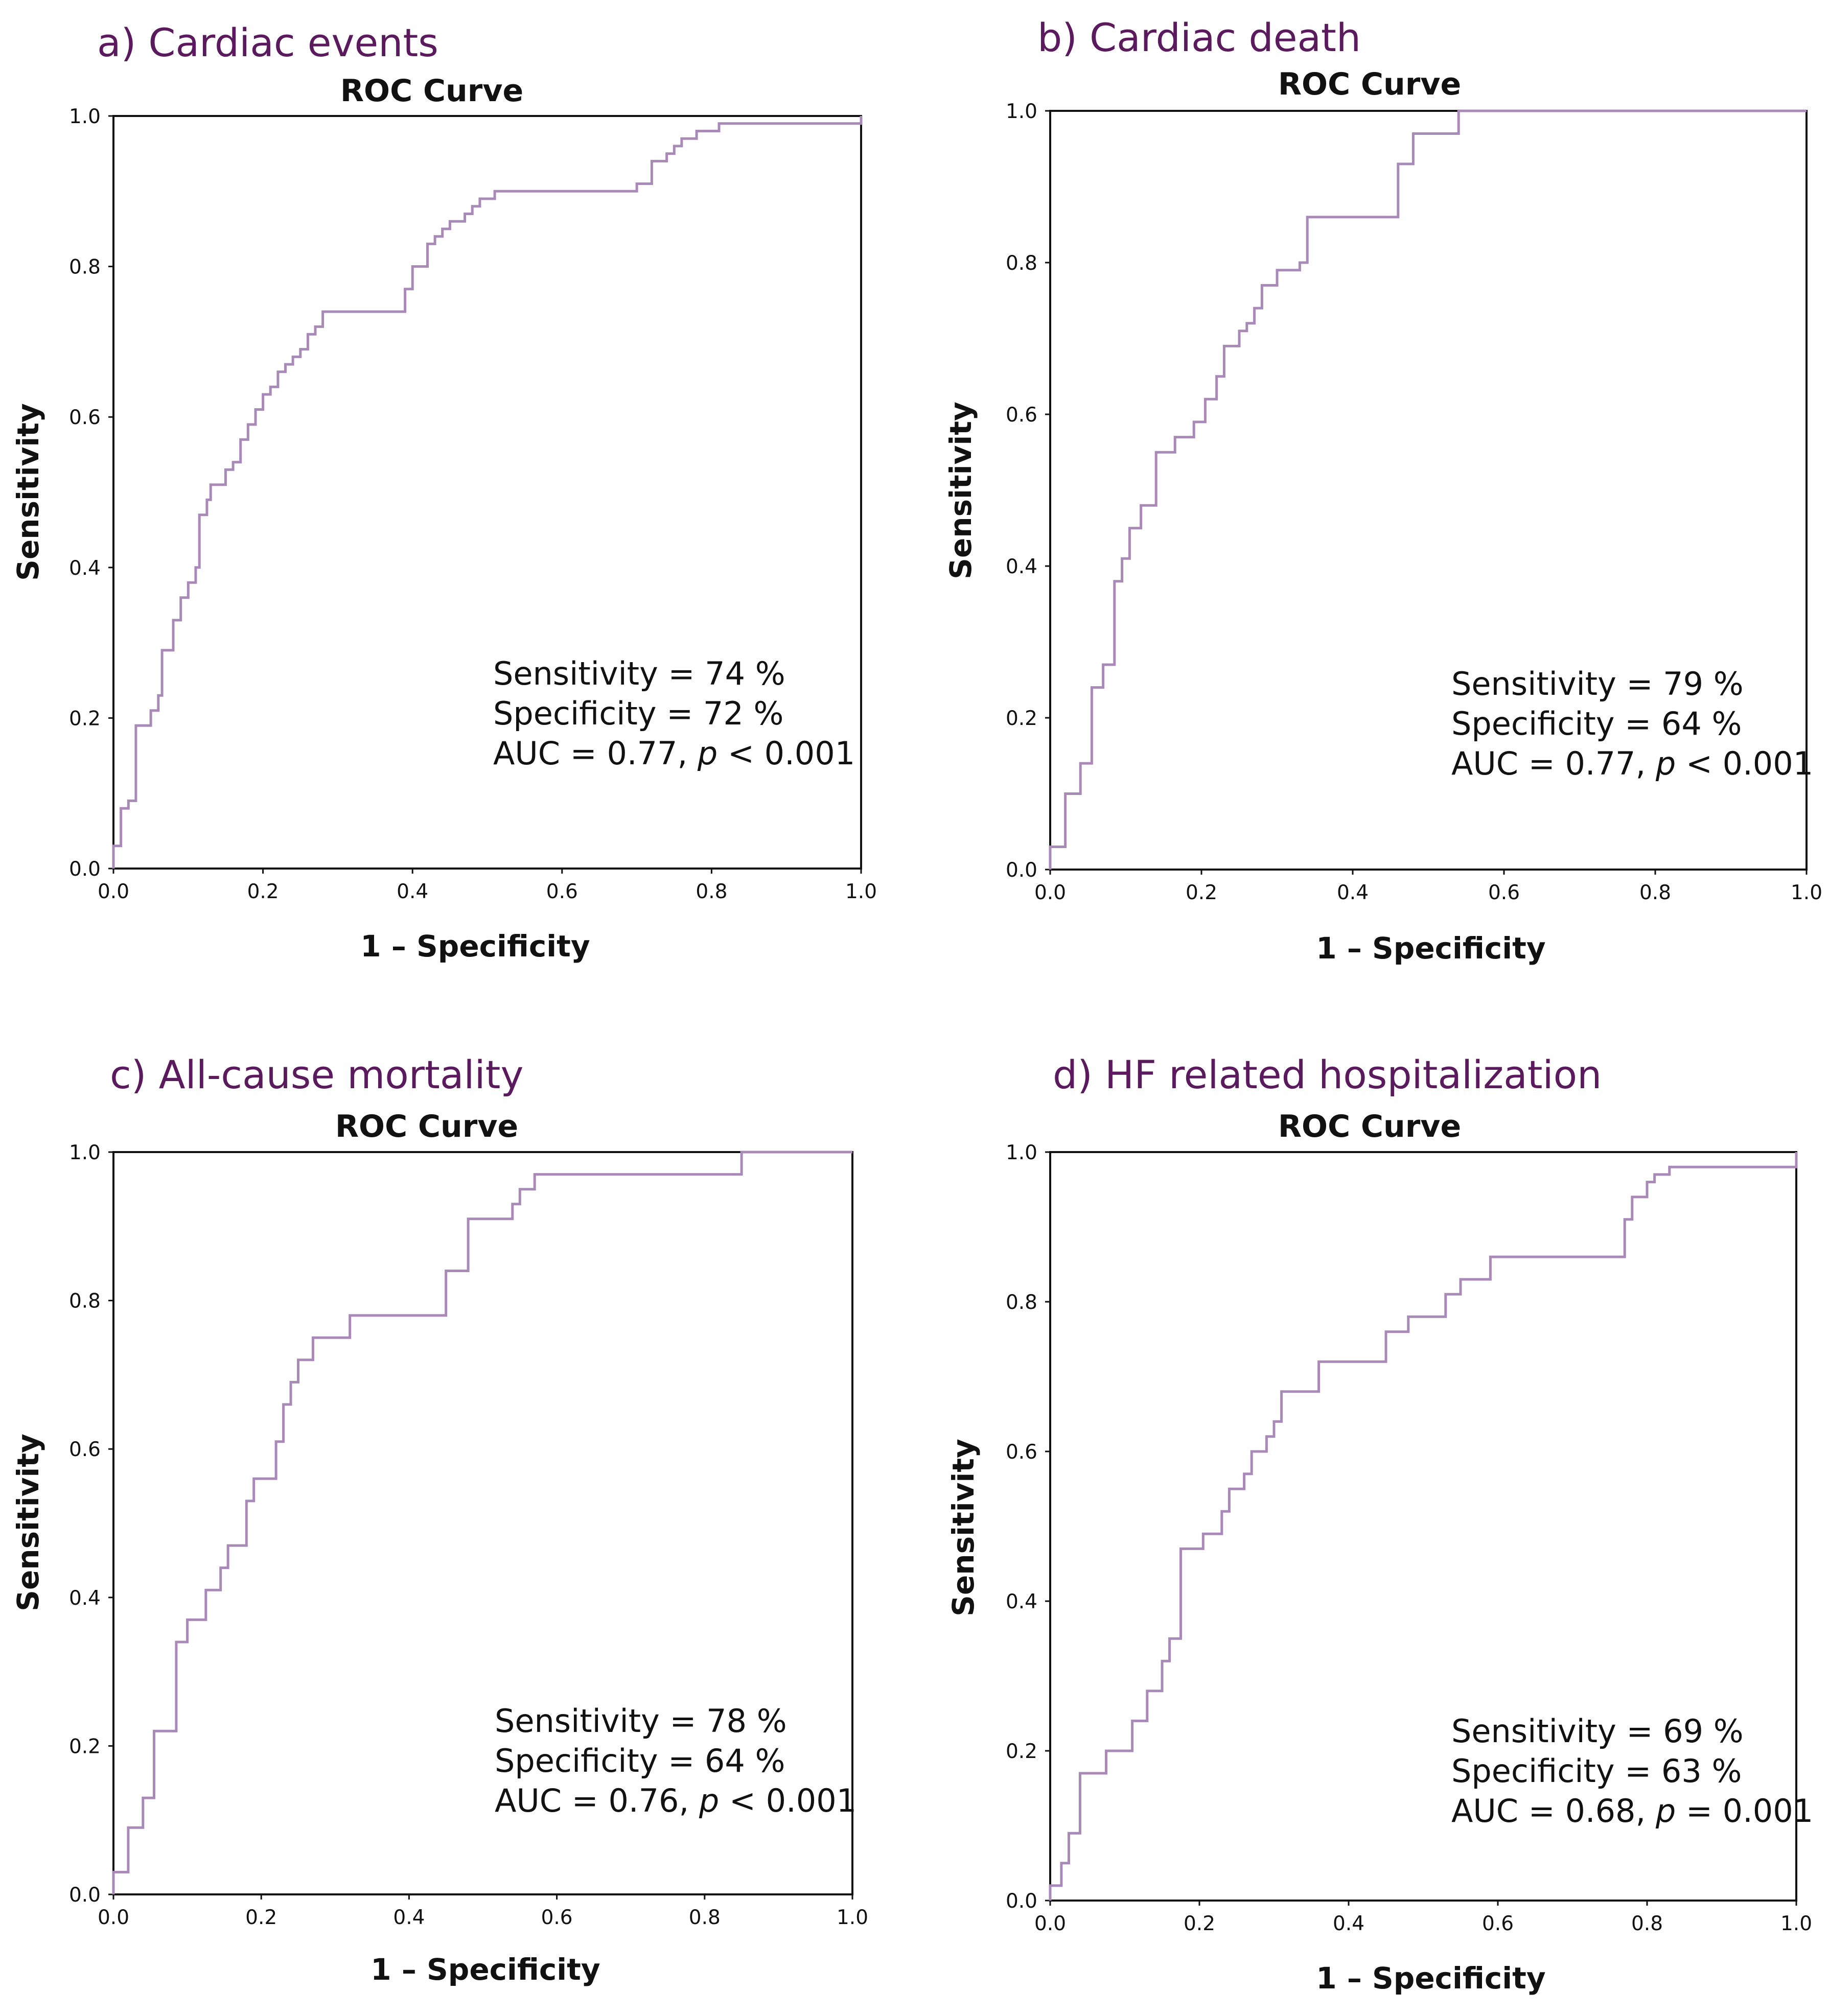 This screenshot has height=2016, width=1829. What do you see at coordinates (1021, 1901) in the screenshot?
I see `chart-3-y-tick-label: 0.0` at bounding box center [1021, 1901].